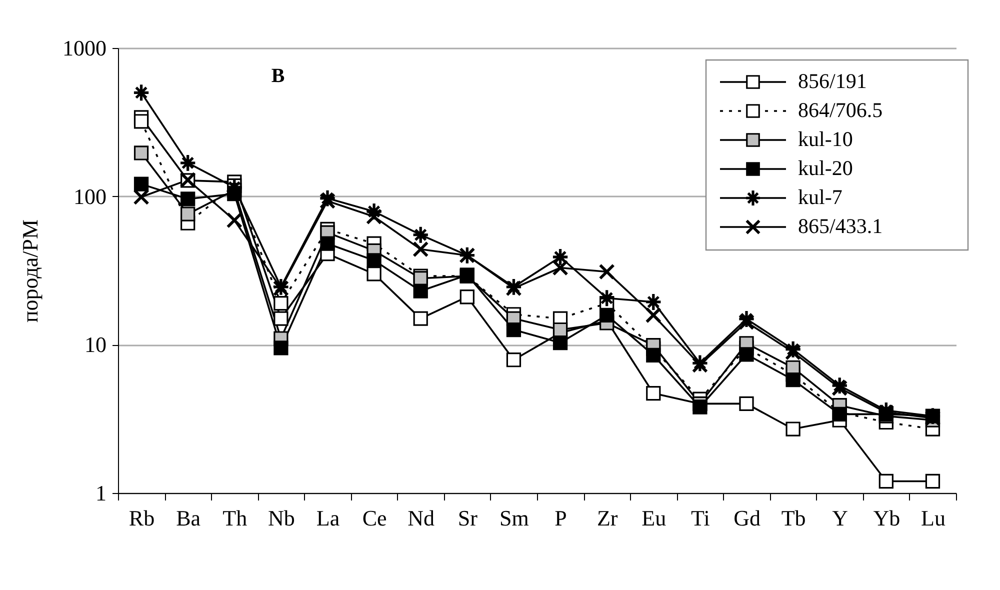  What do you see at coordinates (30, 271) in the screenshot?
I see `y-axis-title: порода/PM` at bounding box center [30, 271].